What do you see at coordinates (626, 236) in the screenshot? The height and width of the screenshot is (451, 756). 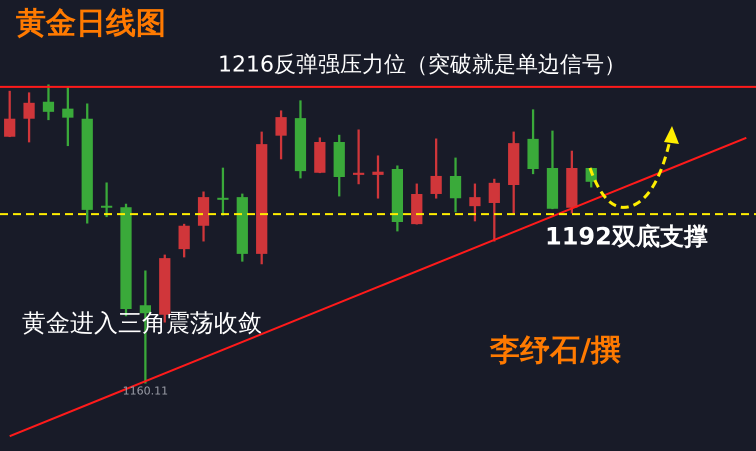 I see `ref-line-label: 1192双底支撑` at bounding box center [626, 236].